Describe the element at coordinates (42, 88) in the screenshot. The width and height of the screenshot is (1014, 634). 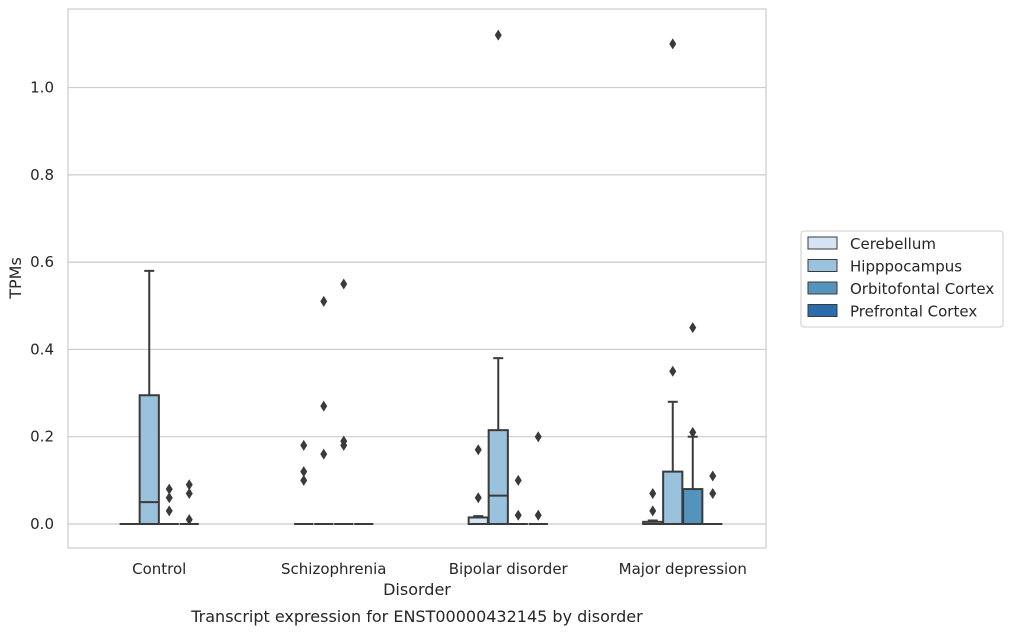
I see `y-tick-label: 1.0` at that location.